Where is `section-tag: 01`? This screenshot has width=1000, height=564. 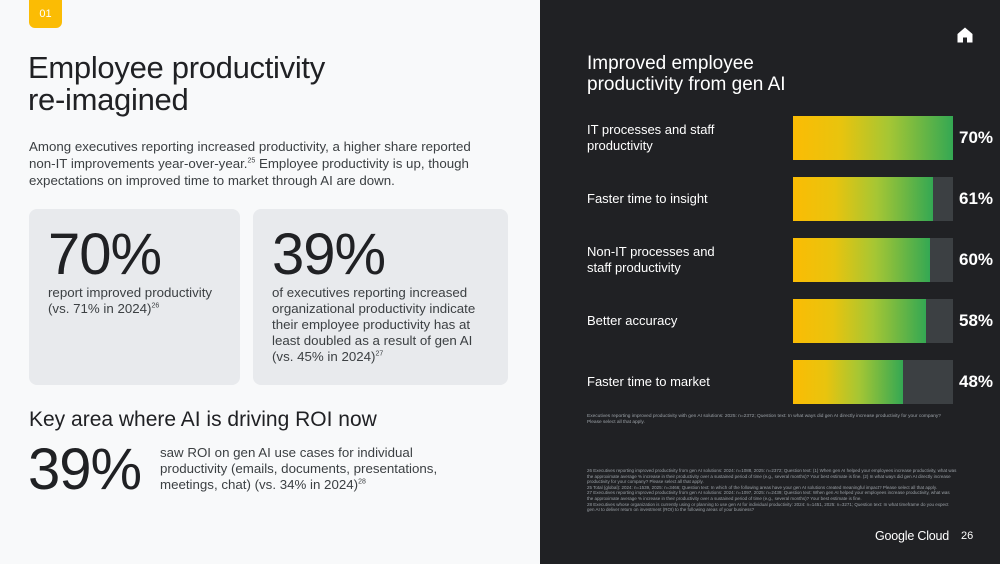
section-tag: 01 is located at coordinates (45, 14).